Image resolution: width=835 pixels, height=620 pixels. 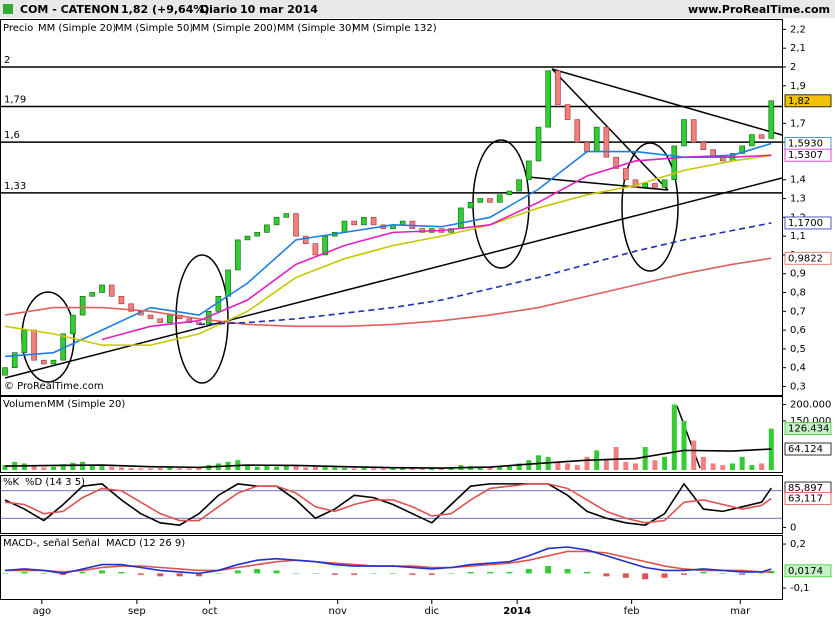 I want to click on legend-entry: Precio, so click(x=18, y=28).